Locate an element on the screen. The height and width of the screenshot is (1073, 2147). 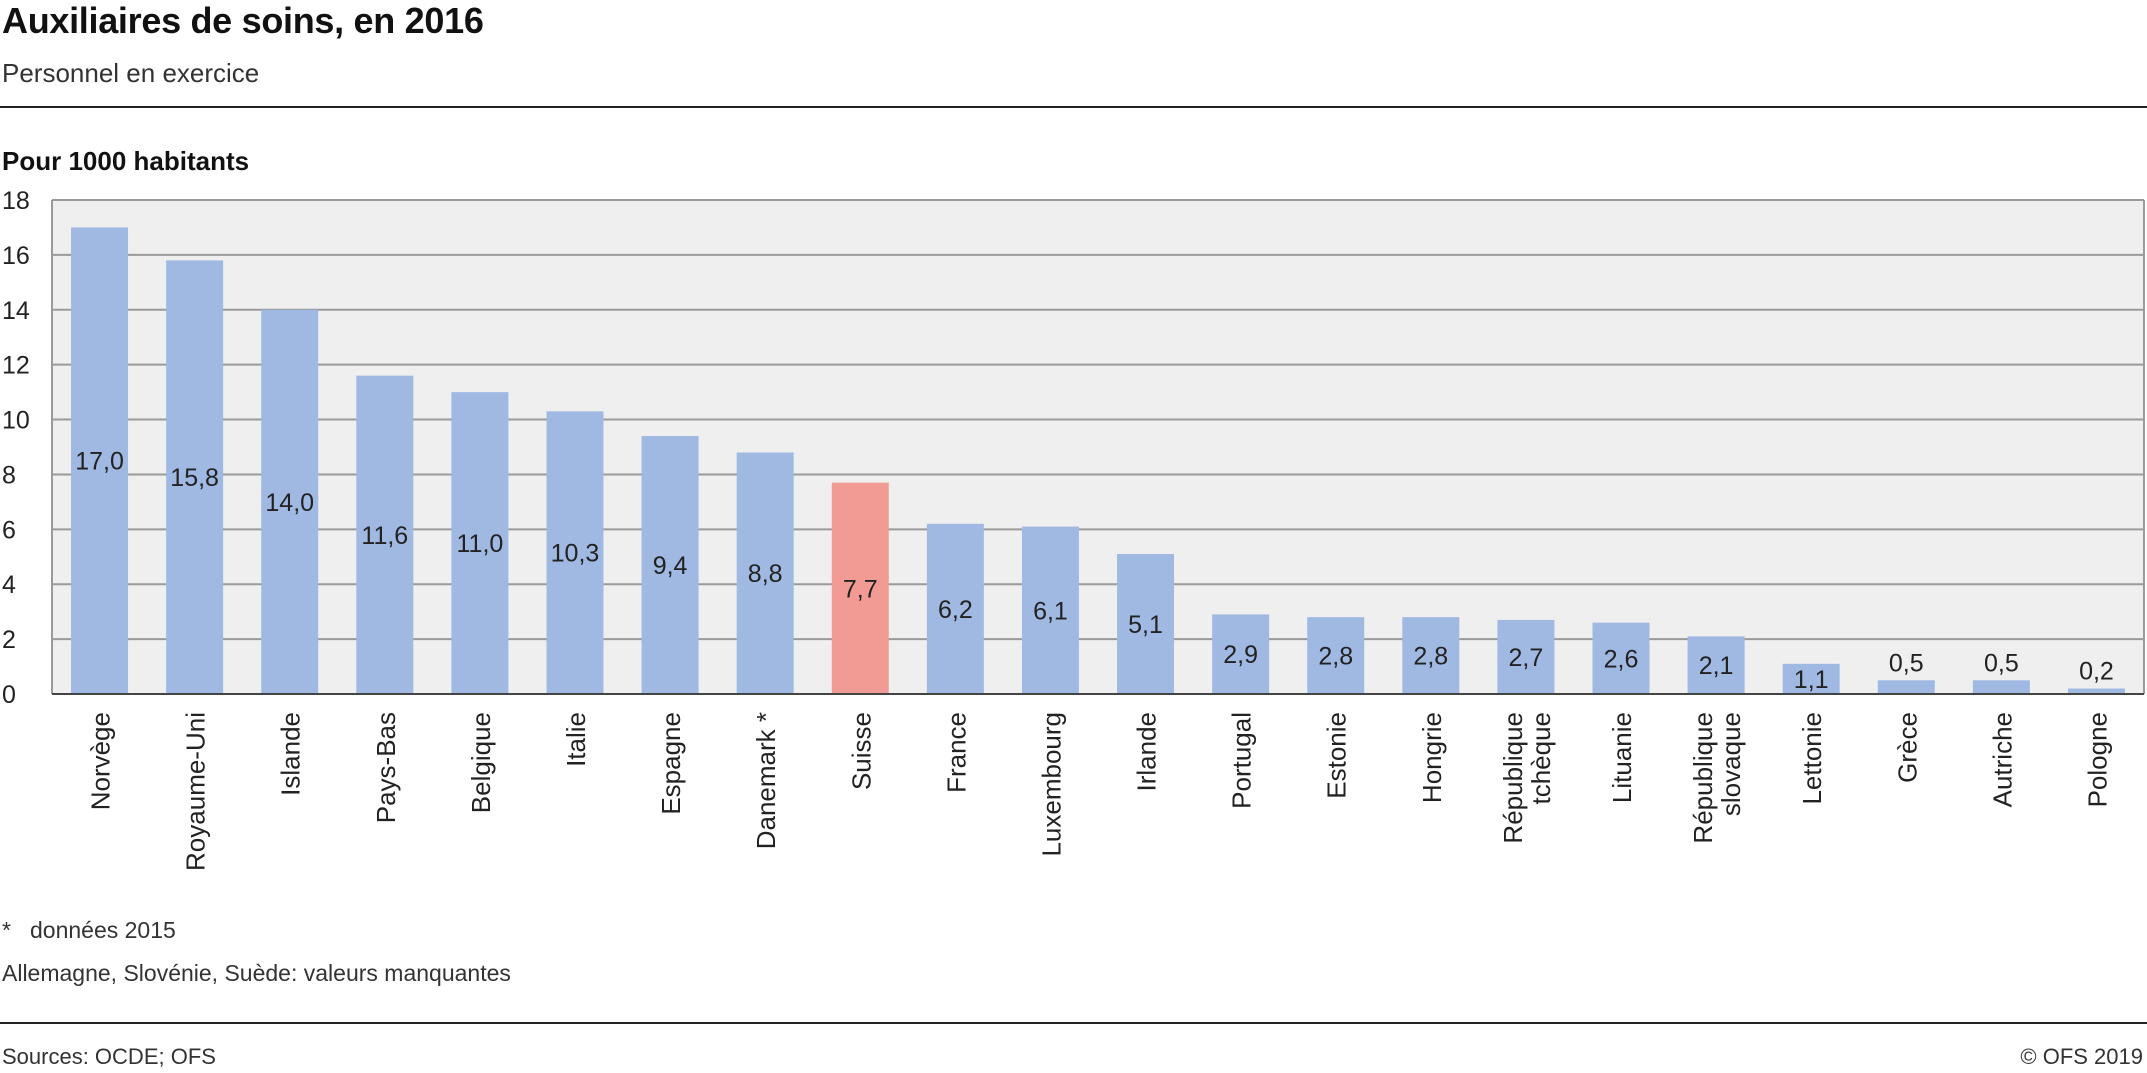
category-label: Autriche is located at coordinates (2002, 759).